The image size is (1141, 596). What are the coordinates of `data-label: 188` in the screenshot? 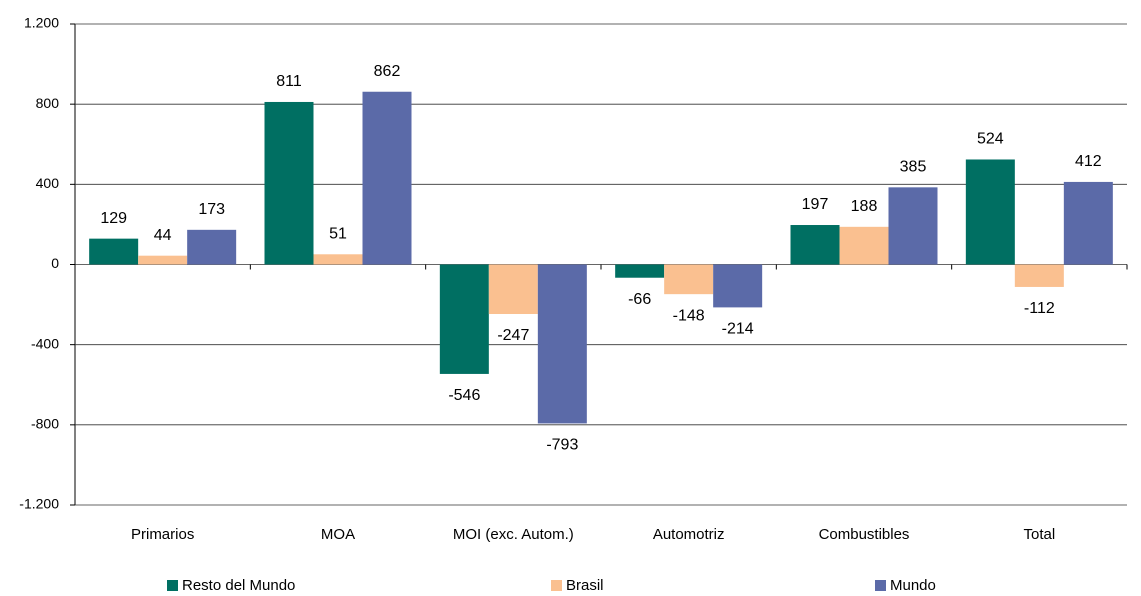 It's located at (864, 206).